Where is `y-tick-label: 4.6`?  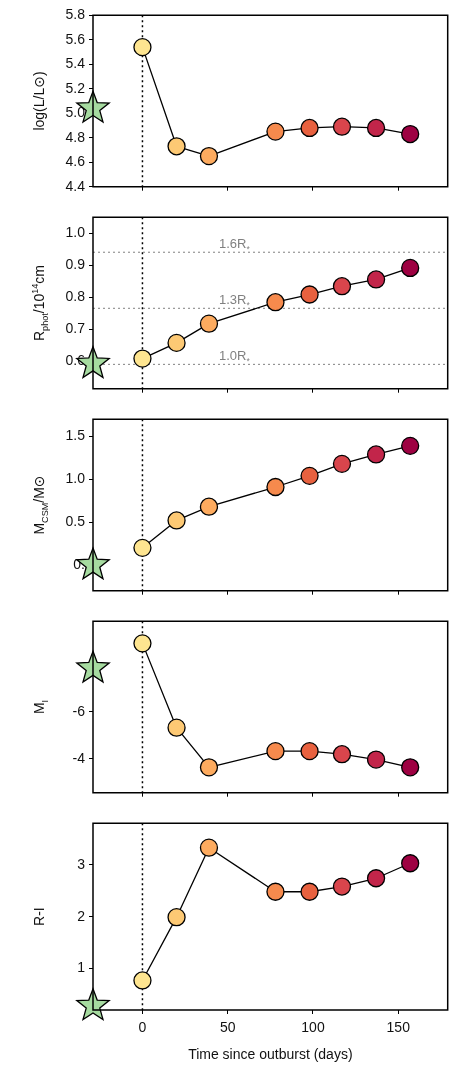
y-tick-label: 4.6 is located at coordinates (75, 161).